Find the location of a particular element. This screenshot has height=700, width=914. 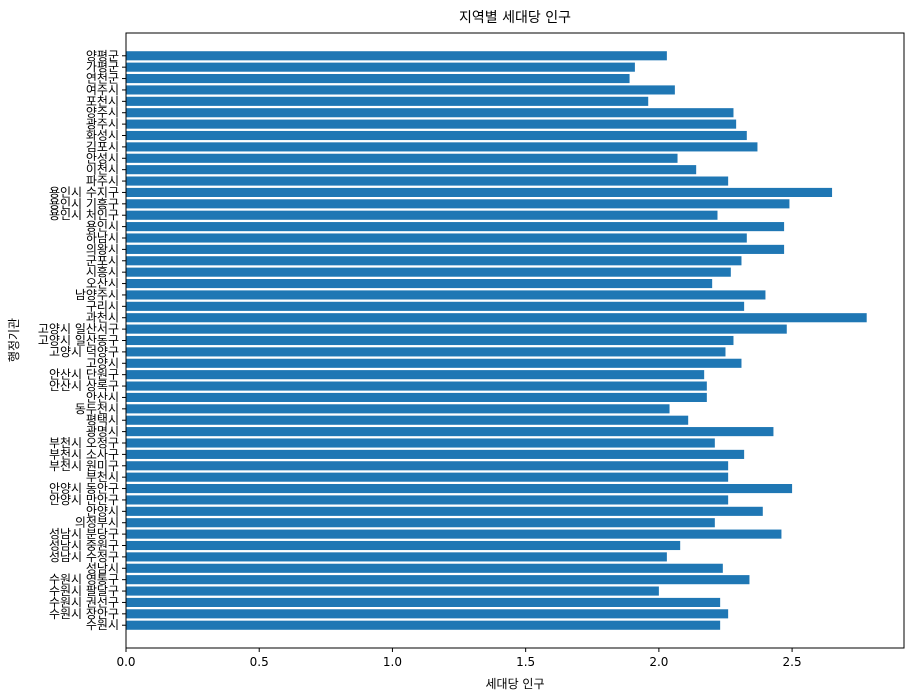

category-label-43: 화성시 is located at coordinates (102, 136).